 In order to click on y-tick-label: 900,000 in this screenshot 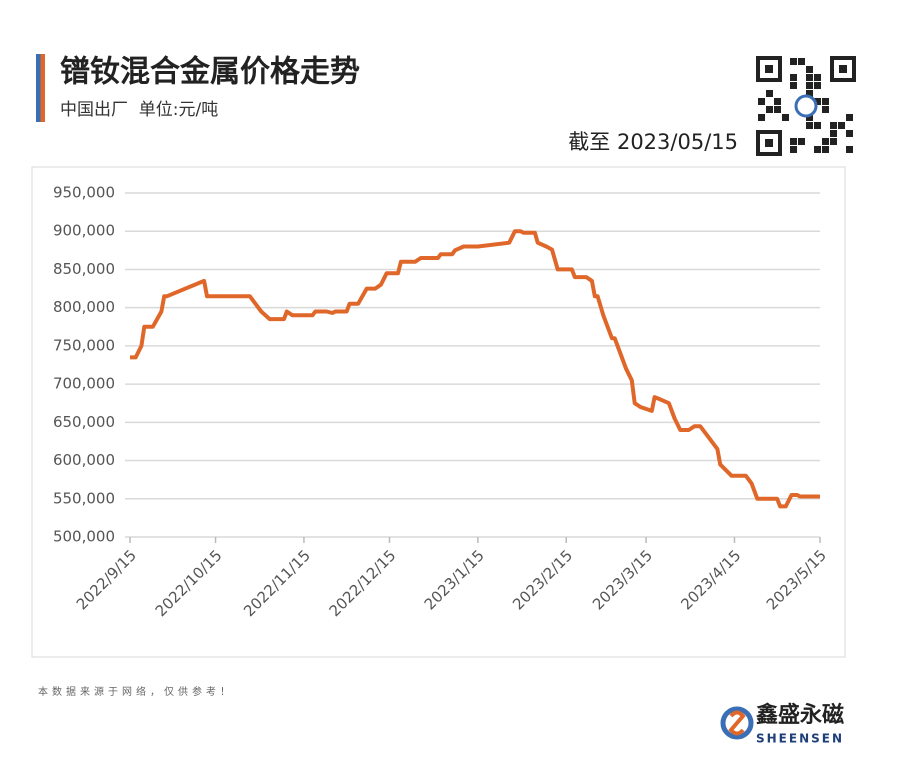, I will do `click(84, 231)`.